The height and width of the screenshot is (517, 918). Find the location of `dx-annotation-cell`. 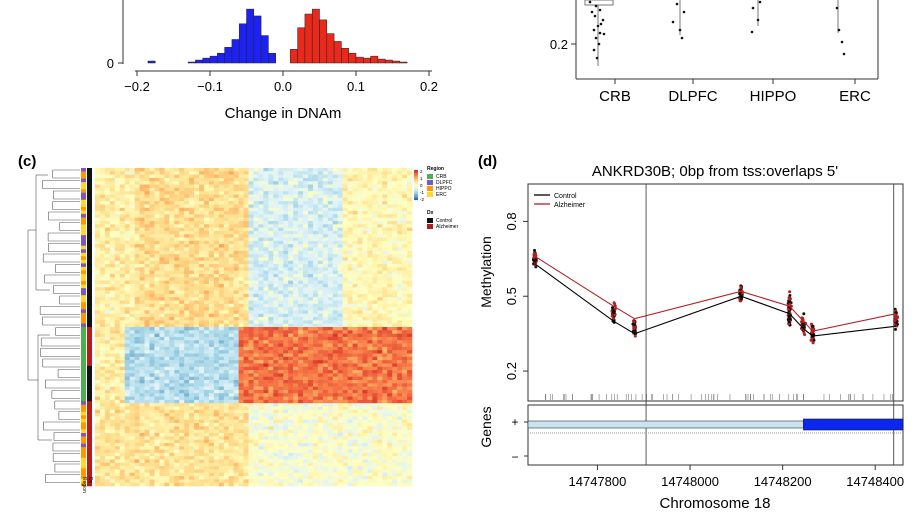

dx-annotation-cell is located at coordinates (89, 244).